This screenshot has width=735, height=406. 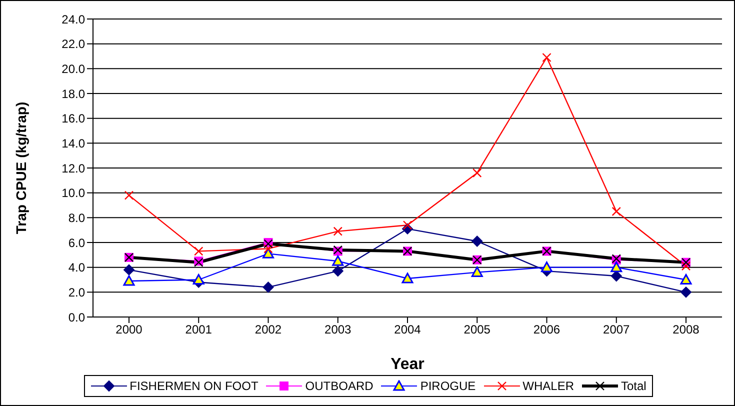 I want to click on legend-label: Total, so click(x=633, y=386).